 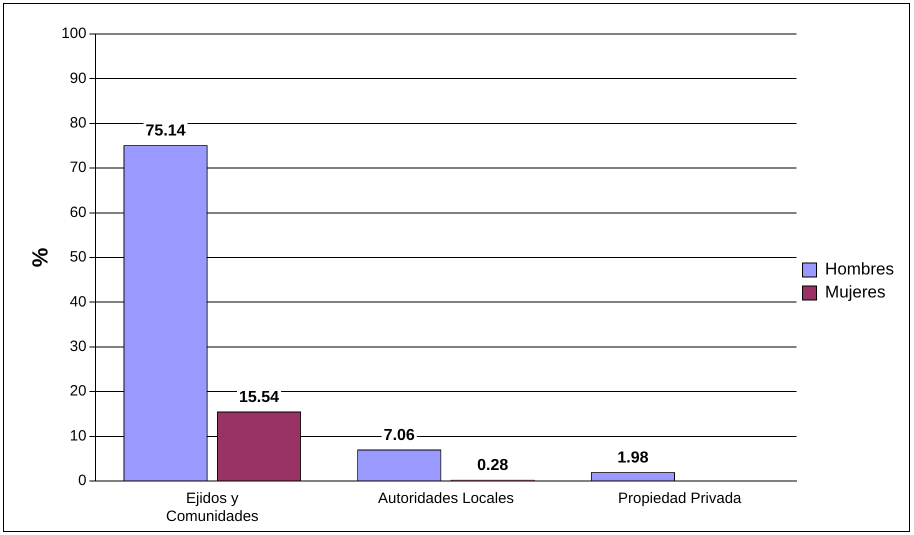 I want to click on y-tick-label: 0, so click(x=82, y=481).